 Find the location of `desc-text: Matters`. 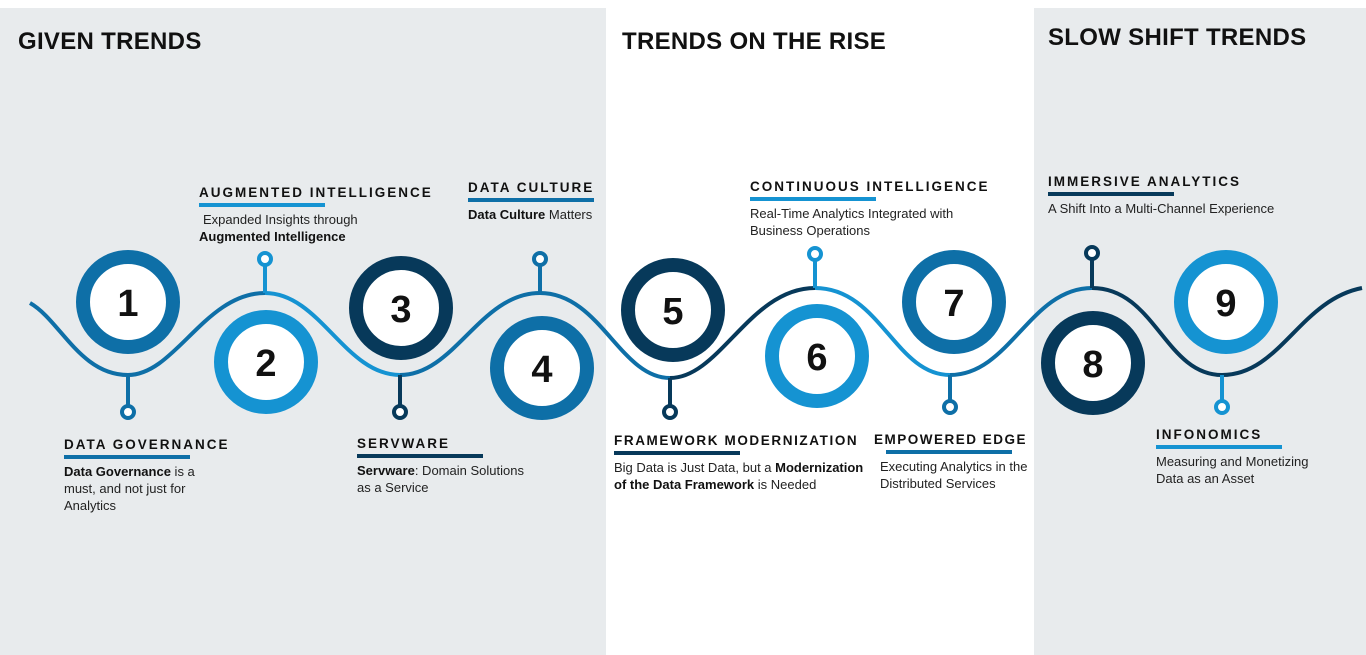

desc-text: Matters is located at coordinates (569, 214).